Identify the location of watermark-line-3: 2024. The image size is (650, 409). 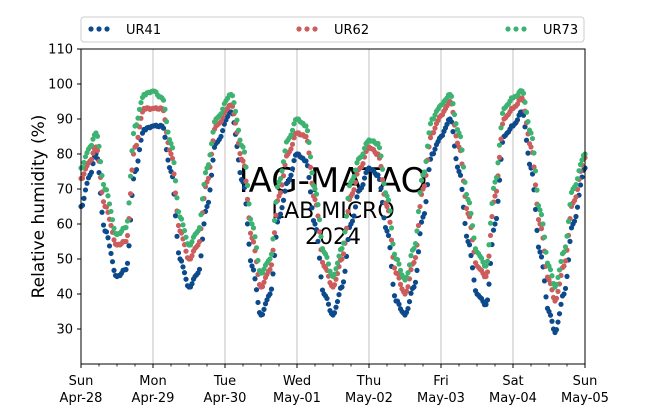
(333, 237).